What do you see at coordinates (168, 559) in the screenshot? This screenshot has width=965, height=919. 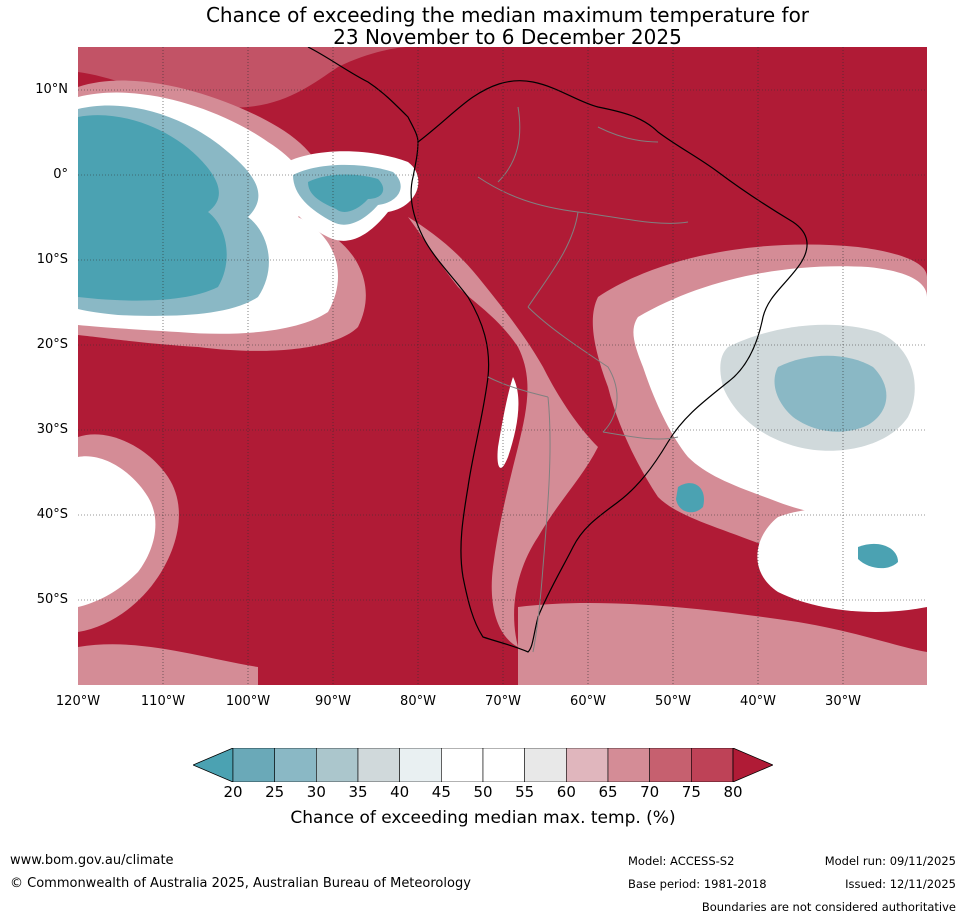 I see `southeast-pacific-patches` at bounding box center [168, 559].